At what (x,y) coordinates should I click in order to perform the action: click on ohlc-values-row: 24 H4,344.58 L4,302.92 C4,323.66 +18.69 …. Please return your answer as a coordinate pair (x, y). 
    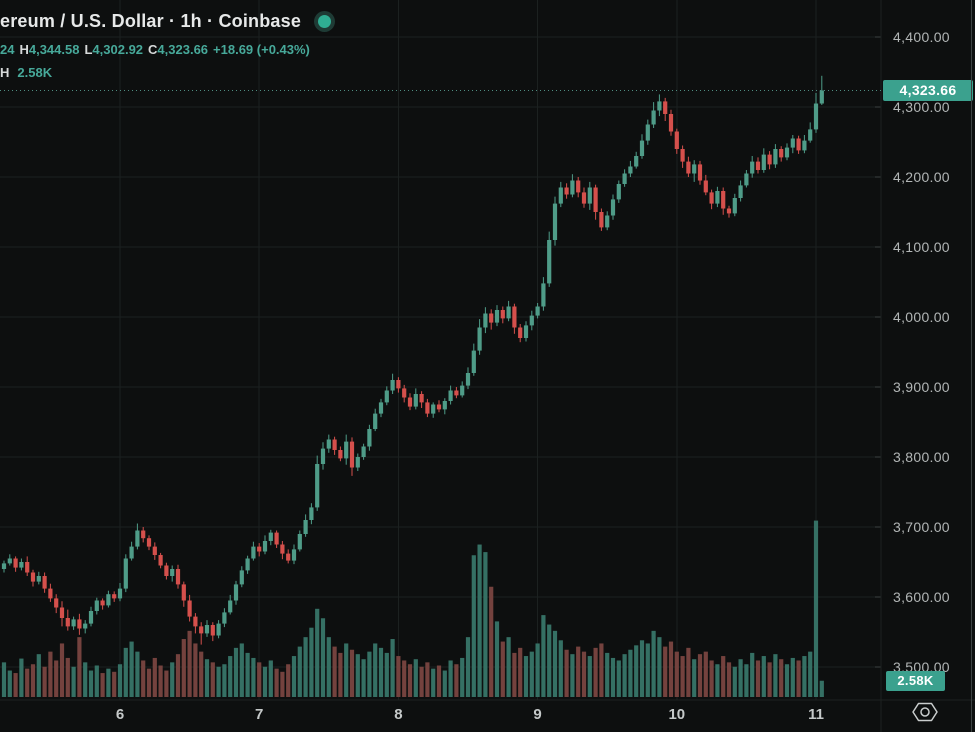
    Looking at the image, I should click on (165, 49).